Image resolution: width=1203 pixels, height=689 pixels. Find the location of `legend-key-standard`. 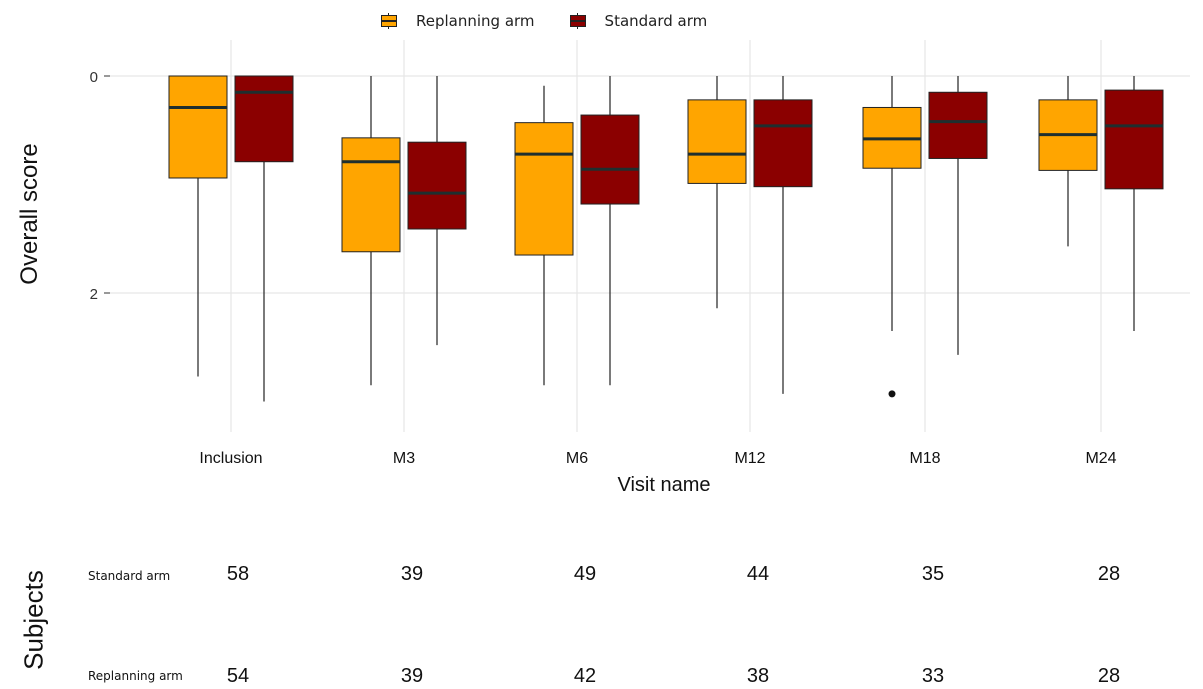

legend-key-standard is located at coordinates (578, 21).